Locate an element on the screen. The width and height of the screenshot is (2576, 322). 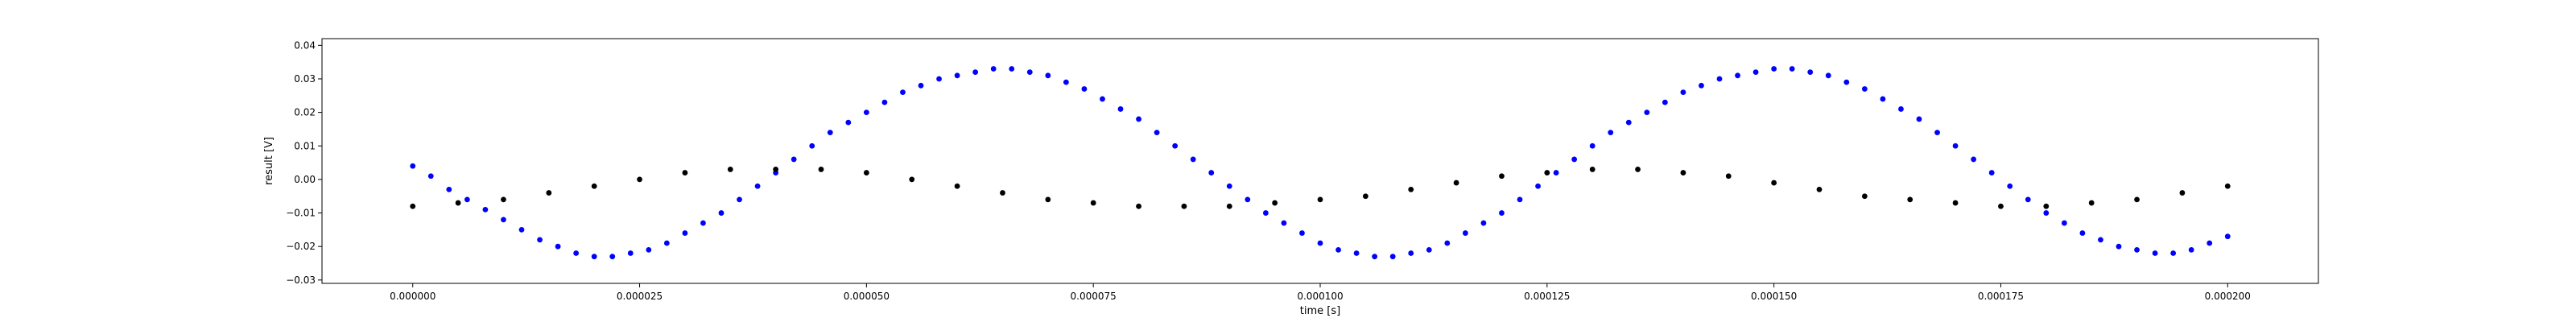
x-axis-label: time [s] is located at coordinates (1320, 311).